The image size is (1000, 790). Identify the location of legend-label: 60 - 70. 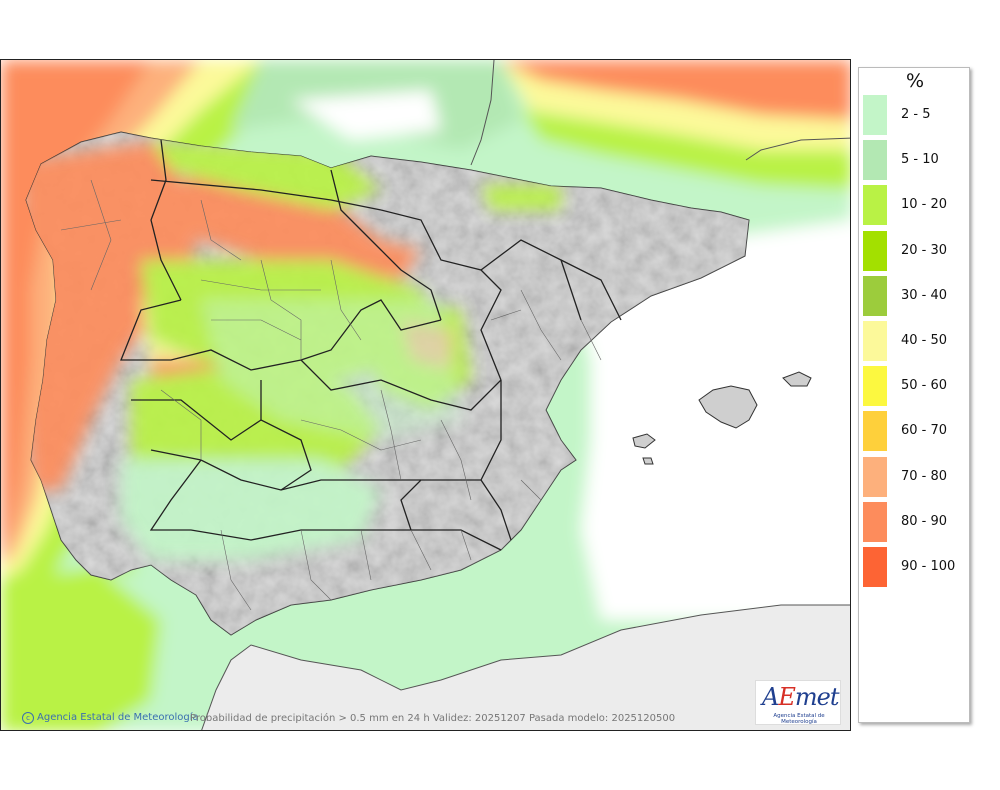
(924, 431).